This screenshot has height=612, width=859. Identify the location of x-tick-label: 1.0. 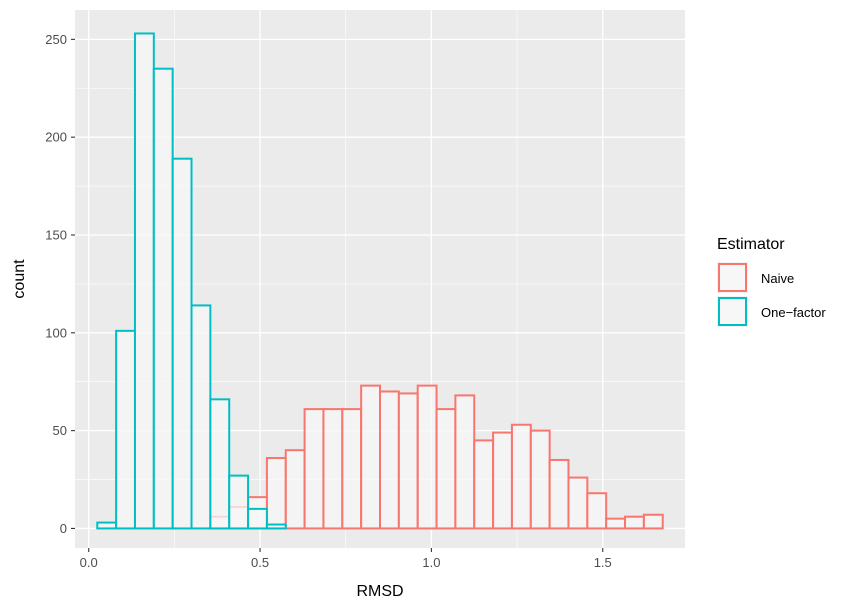
(431, 562).